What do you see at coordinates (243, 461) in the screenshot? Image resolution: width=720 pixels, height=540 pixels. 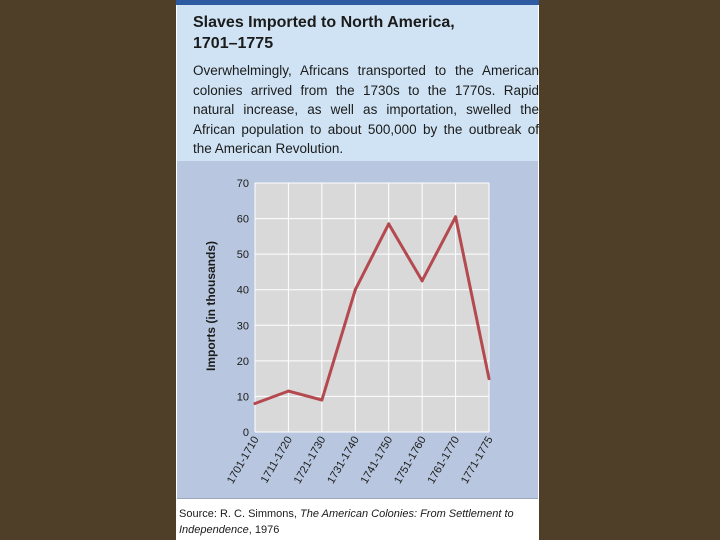 I see `x-tick-label: 1701-1710` at bounding box center [243, 461].